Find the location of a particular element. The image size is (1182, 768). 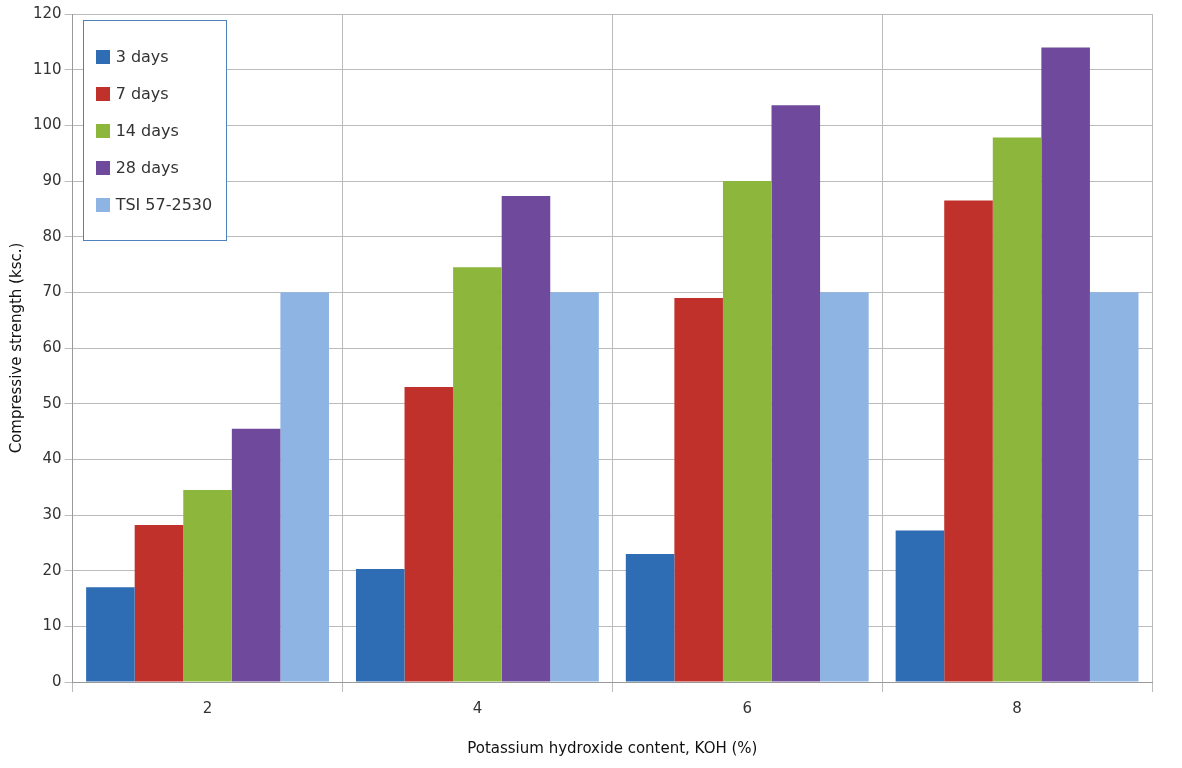

legend-label: 7 days is located at coordinates (142, 93).